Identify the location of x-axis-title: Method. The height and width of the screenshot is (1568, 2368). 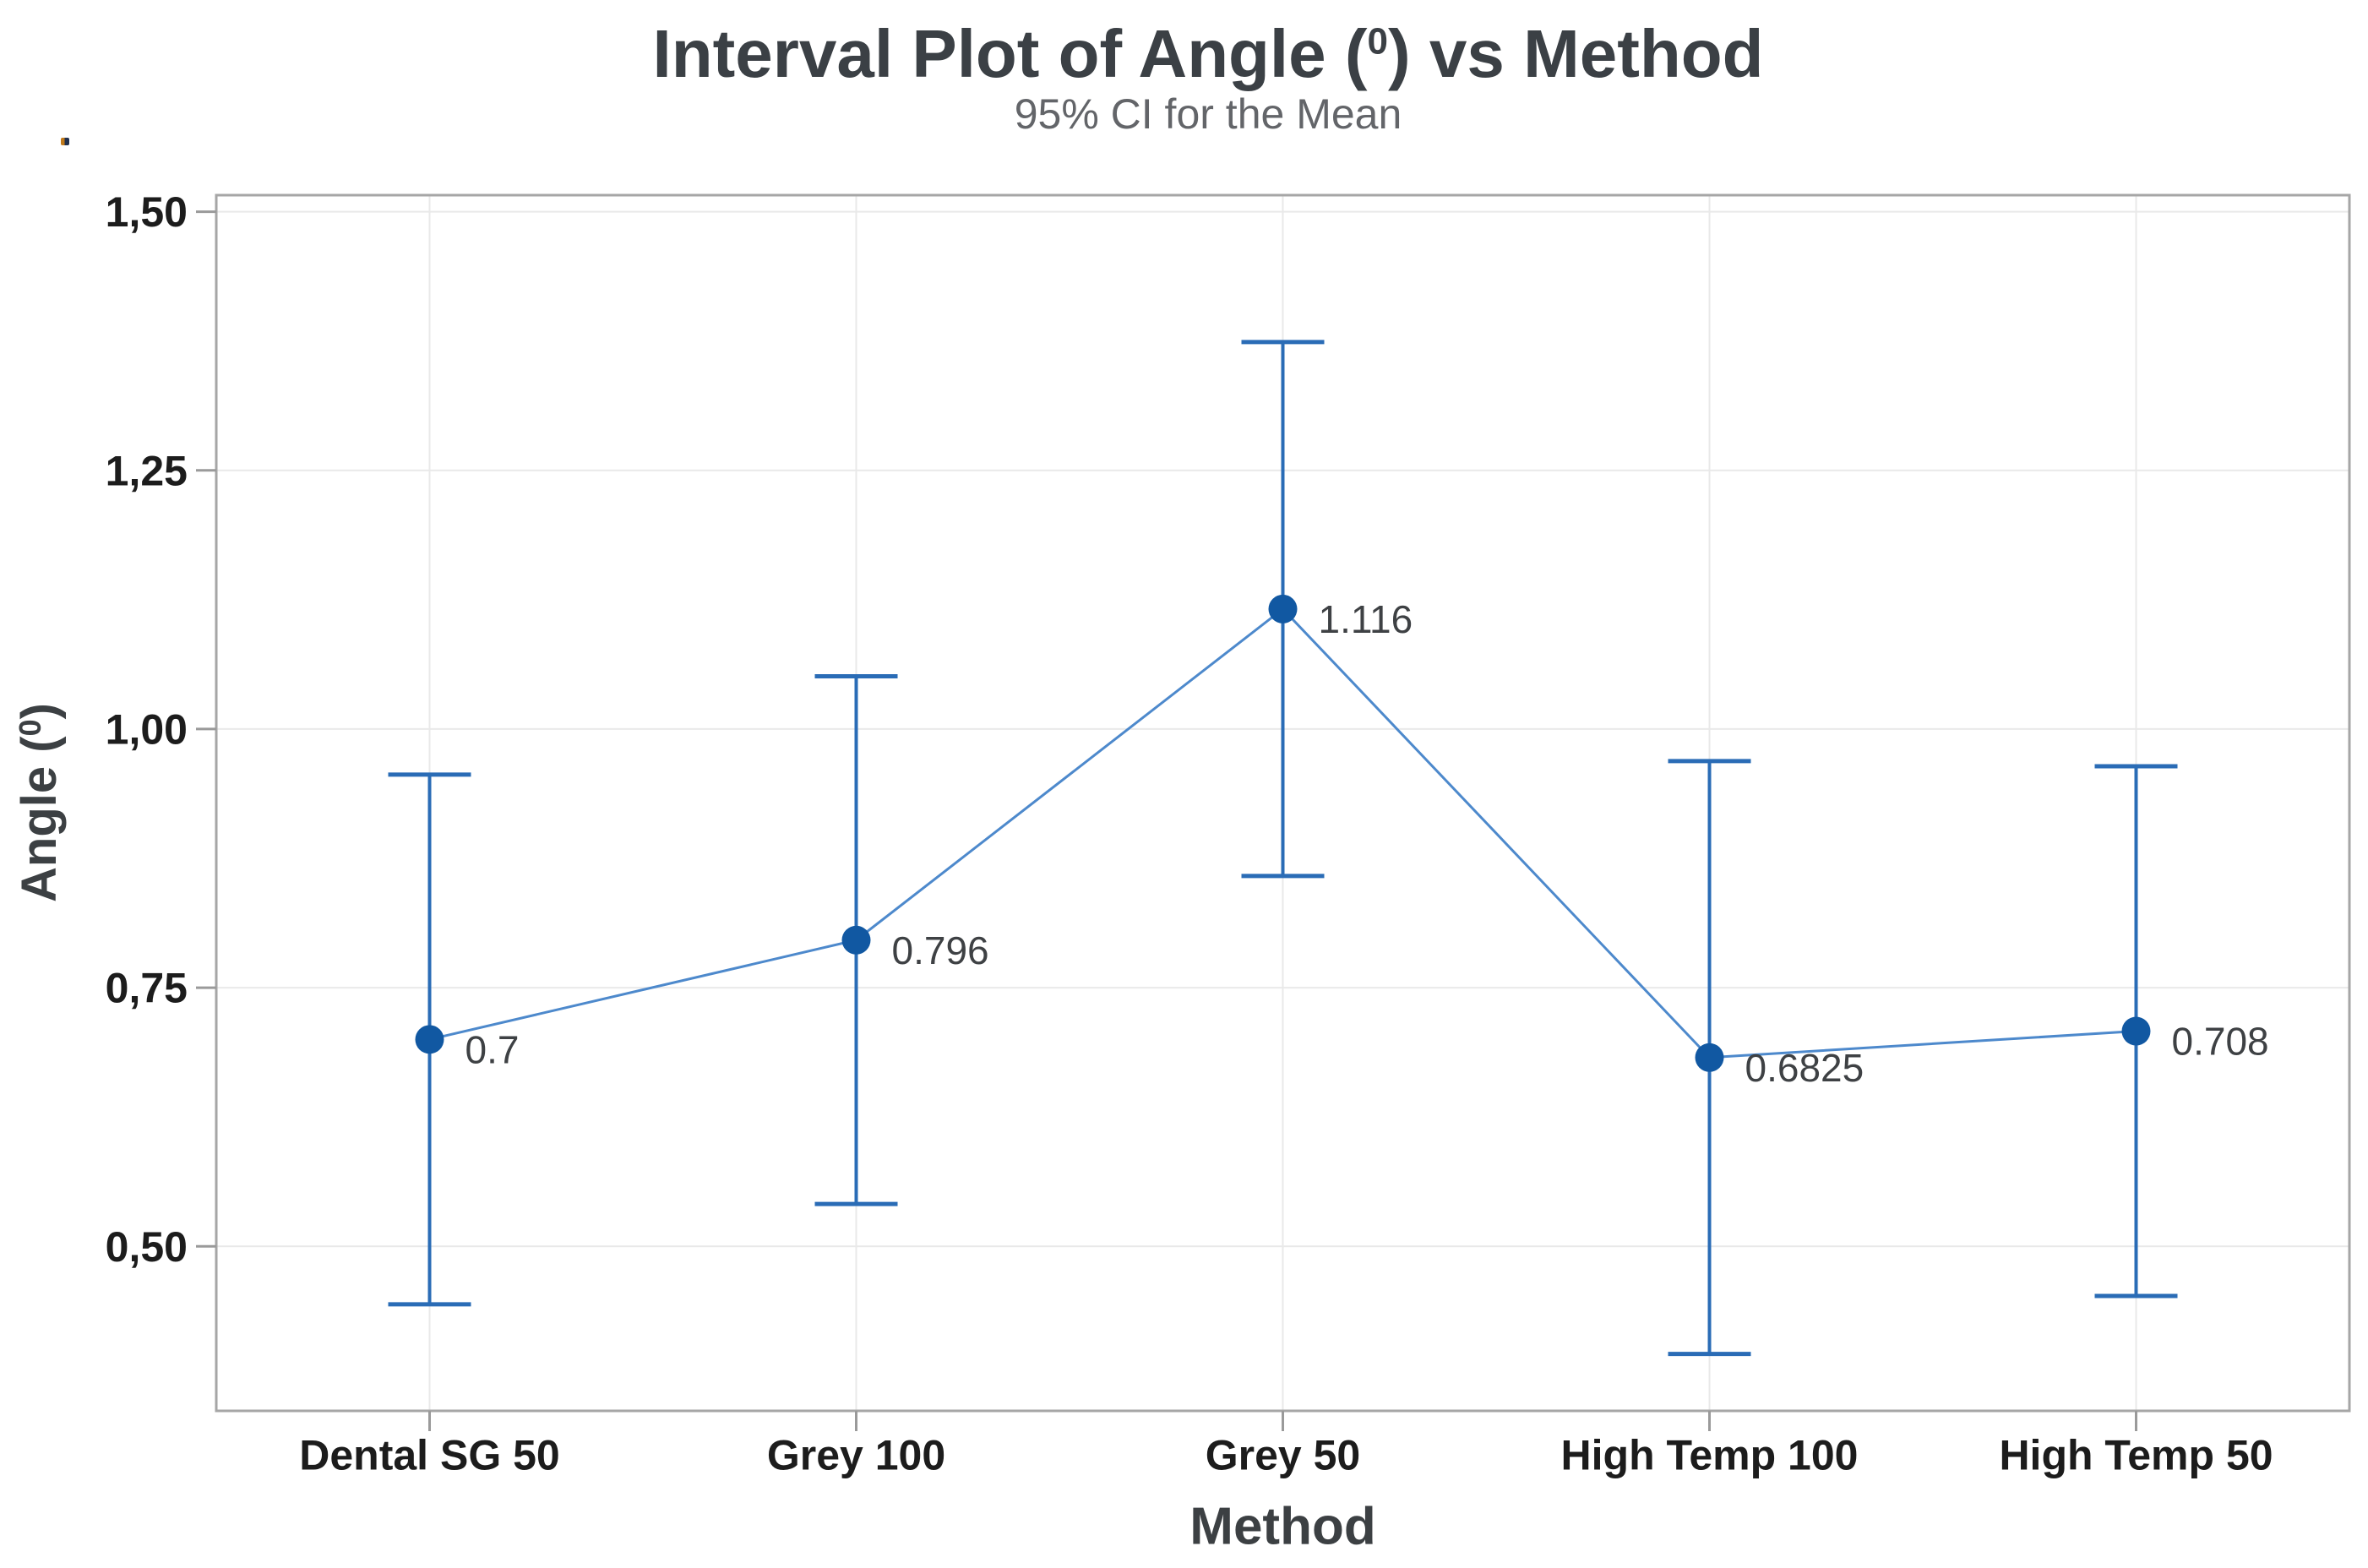
(1282, 1527).